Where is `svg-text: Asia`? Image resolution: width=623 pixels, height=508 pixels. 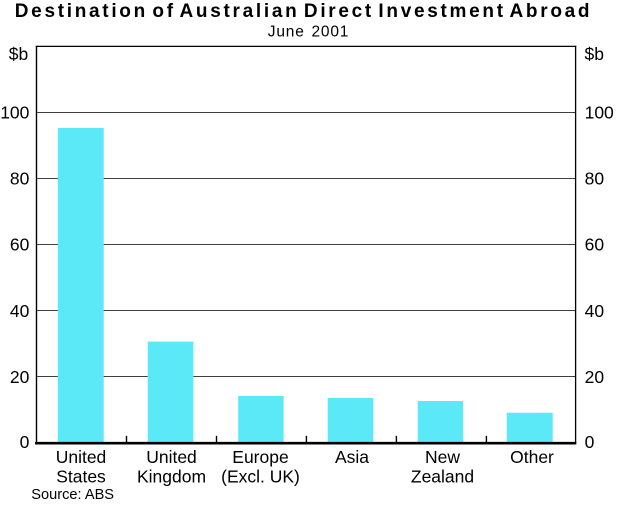
svg-text: Asia is located at coordinates (352, 457).